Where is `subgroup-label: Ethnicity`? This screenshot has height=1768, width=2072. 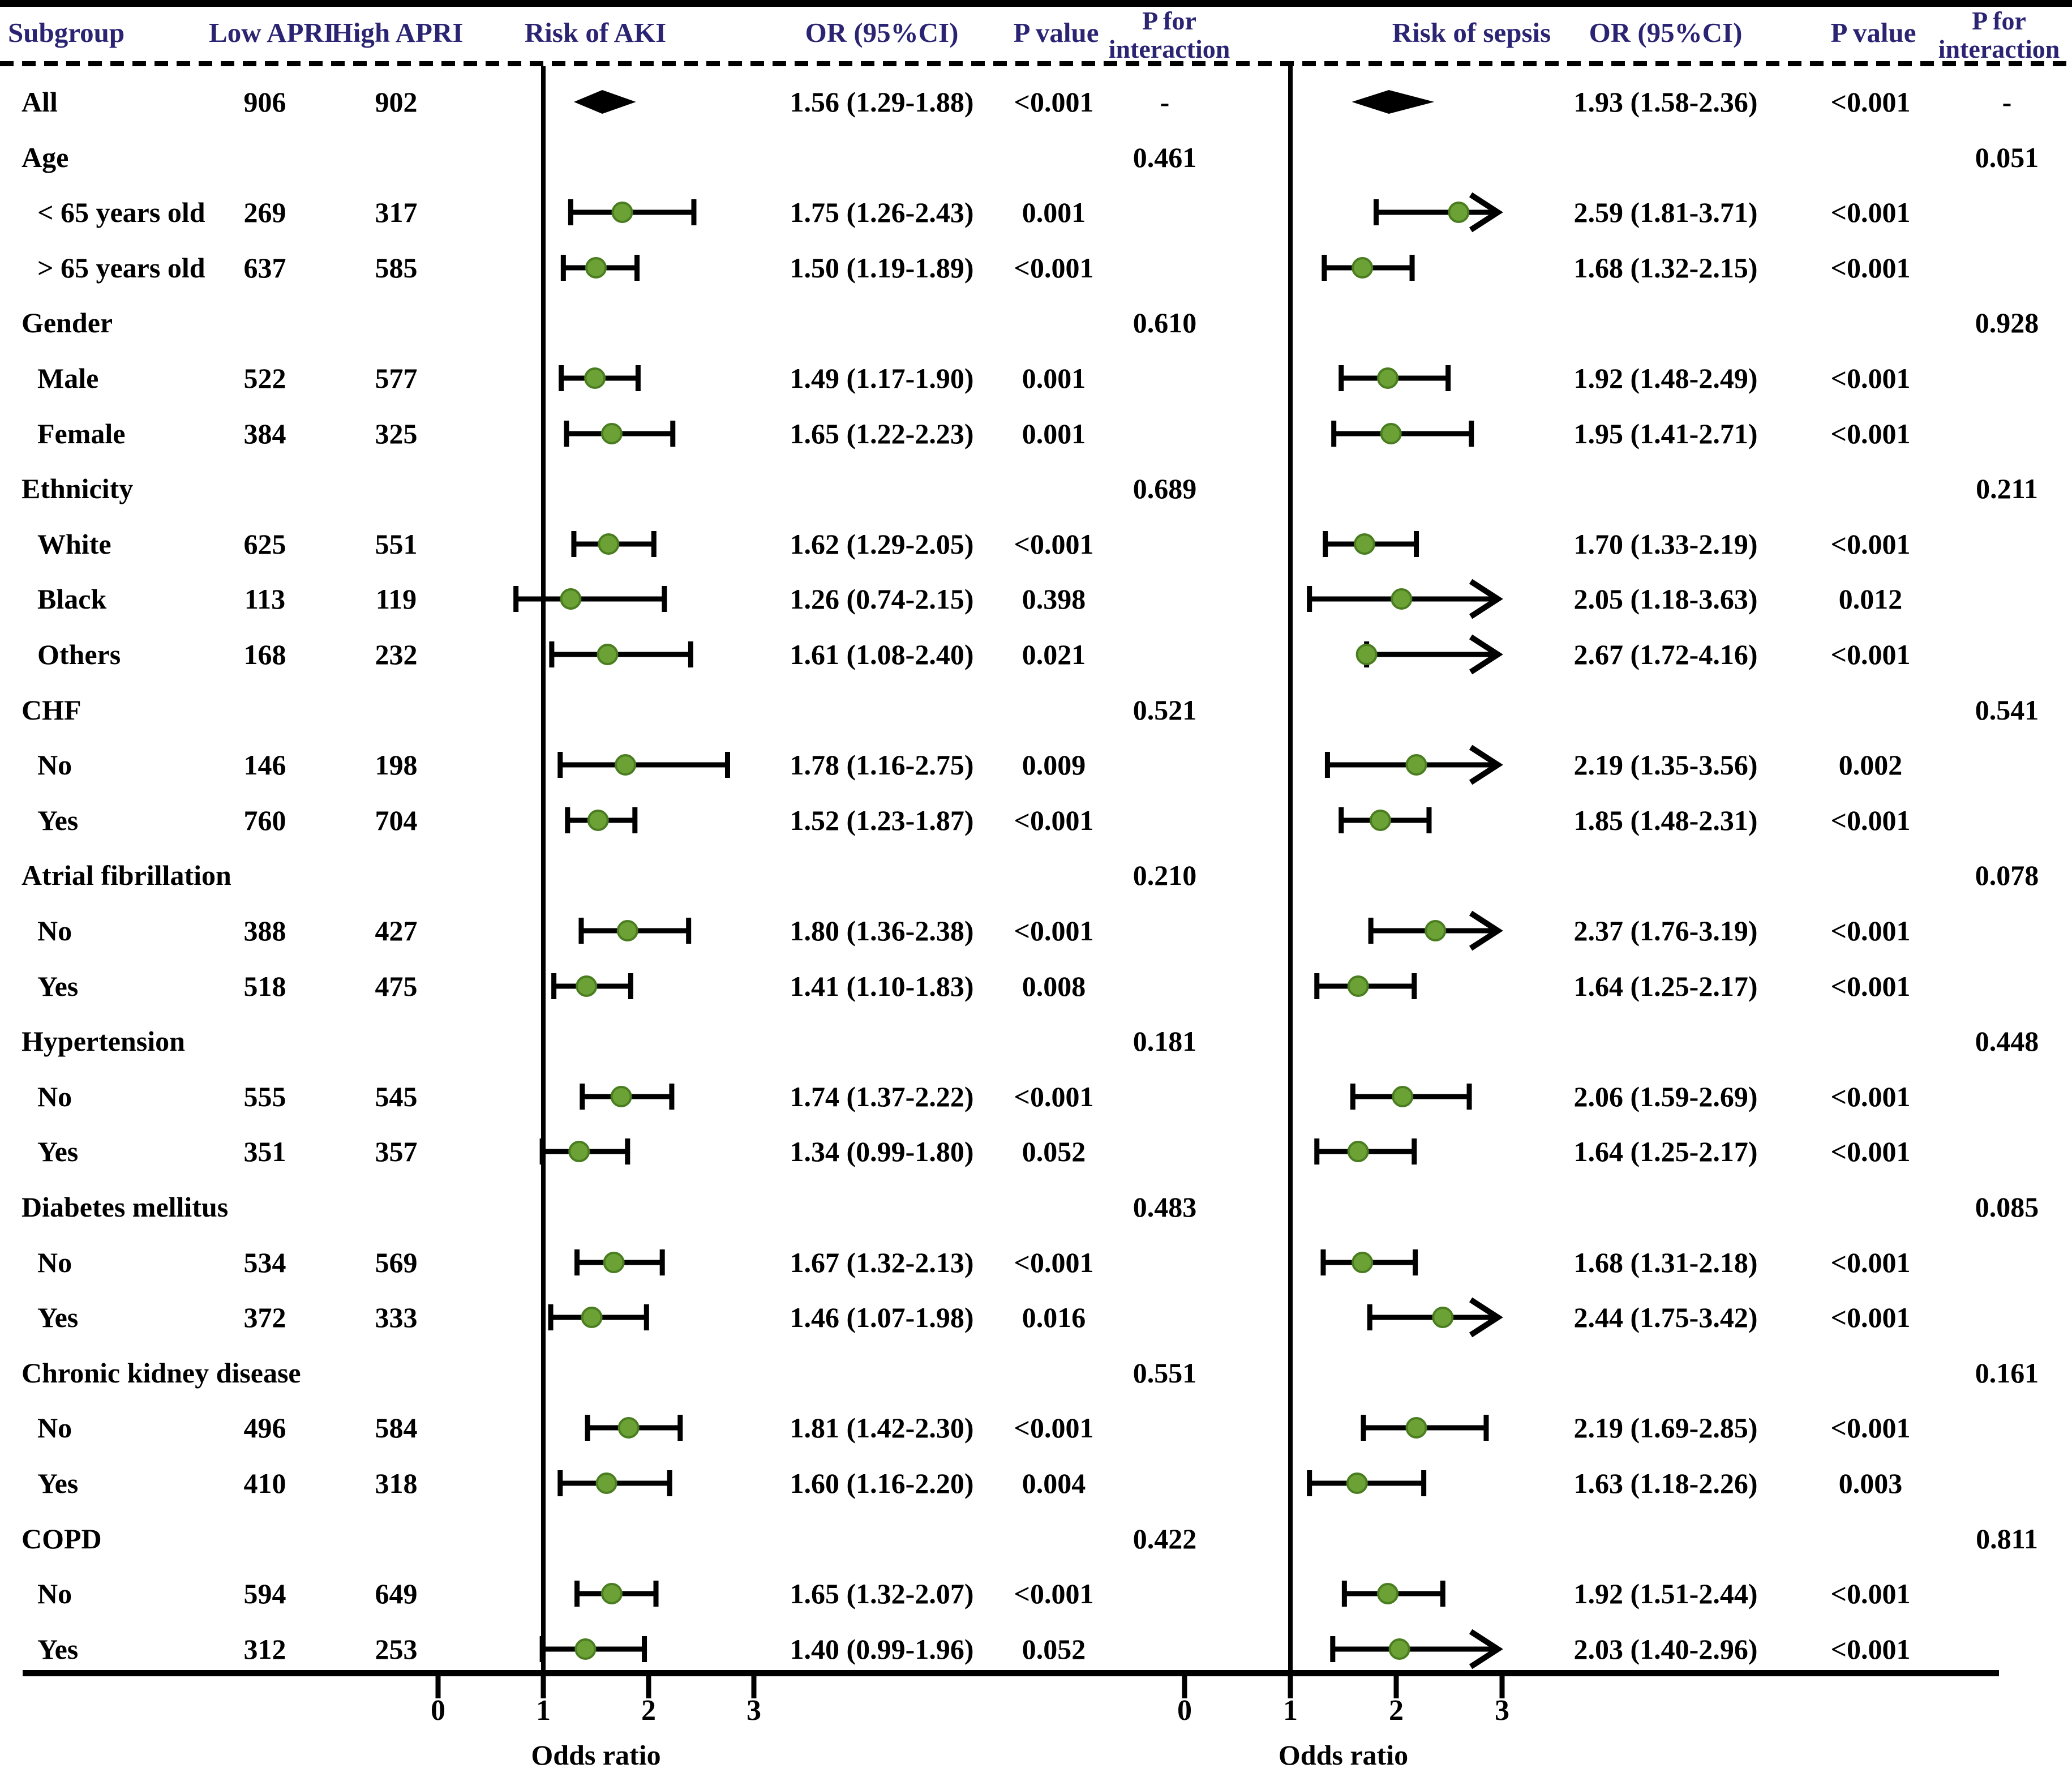
subgroup-label: Ethnicity is located at coordinates (78, 488).